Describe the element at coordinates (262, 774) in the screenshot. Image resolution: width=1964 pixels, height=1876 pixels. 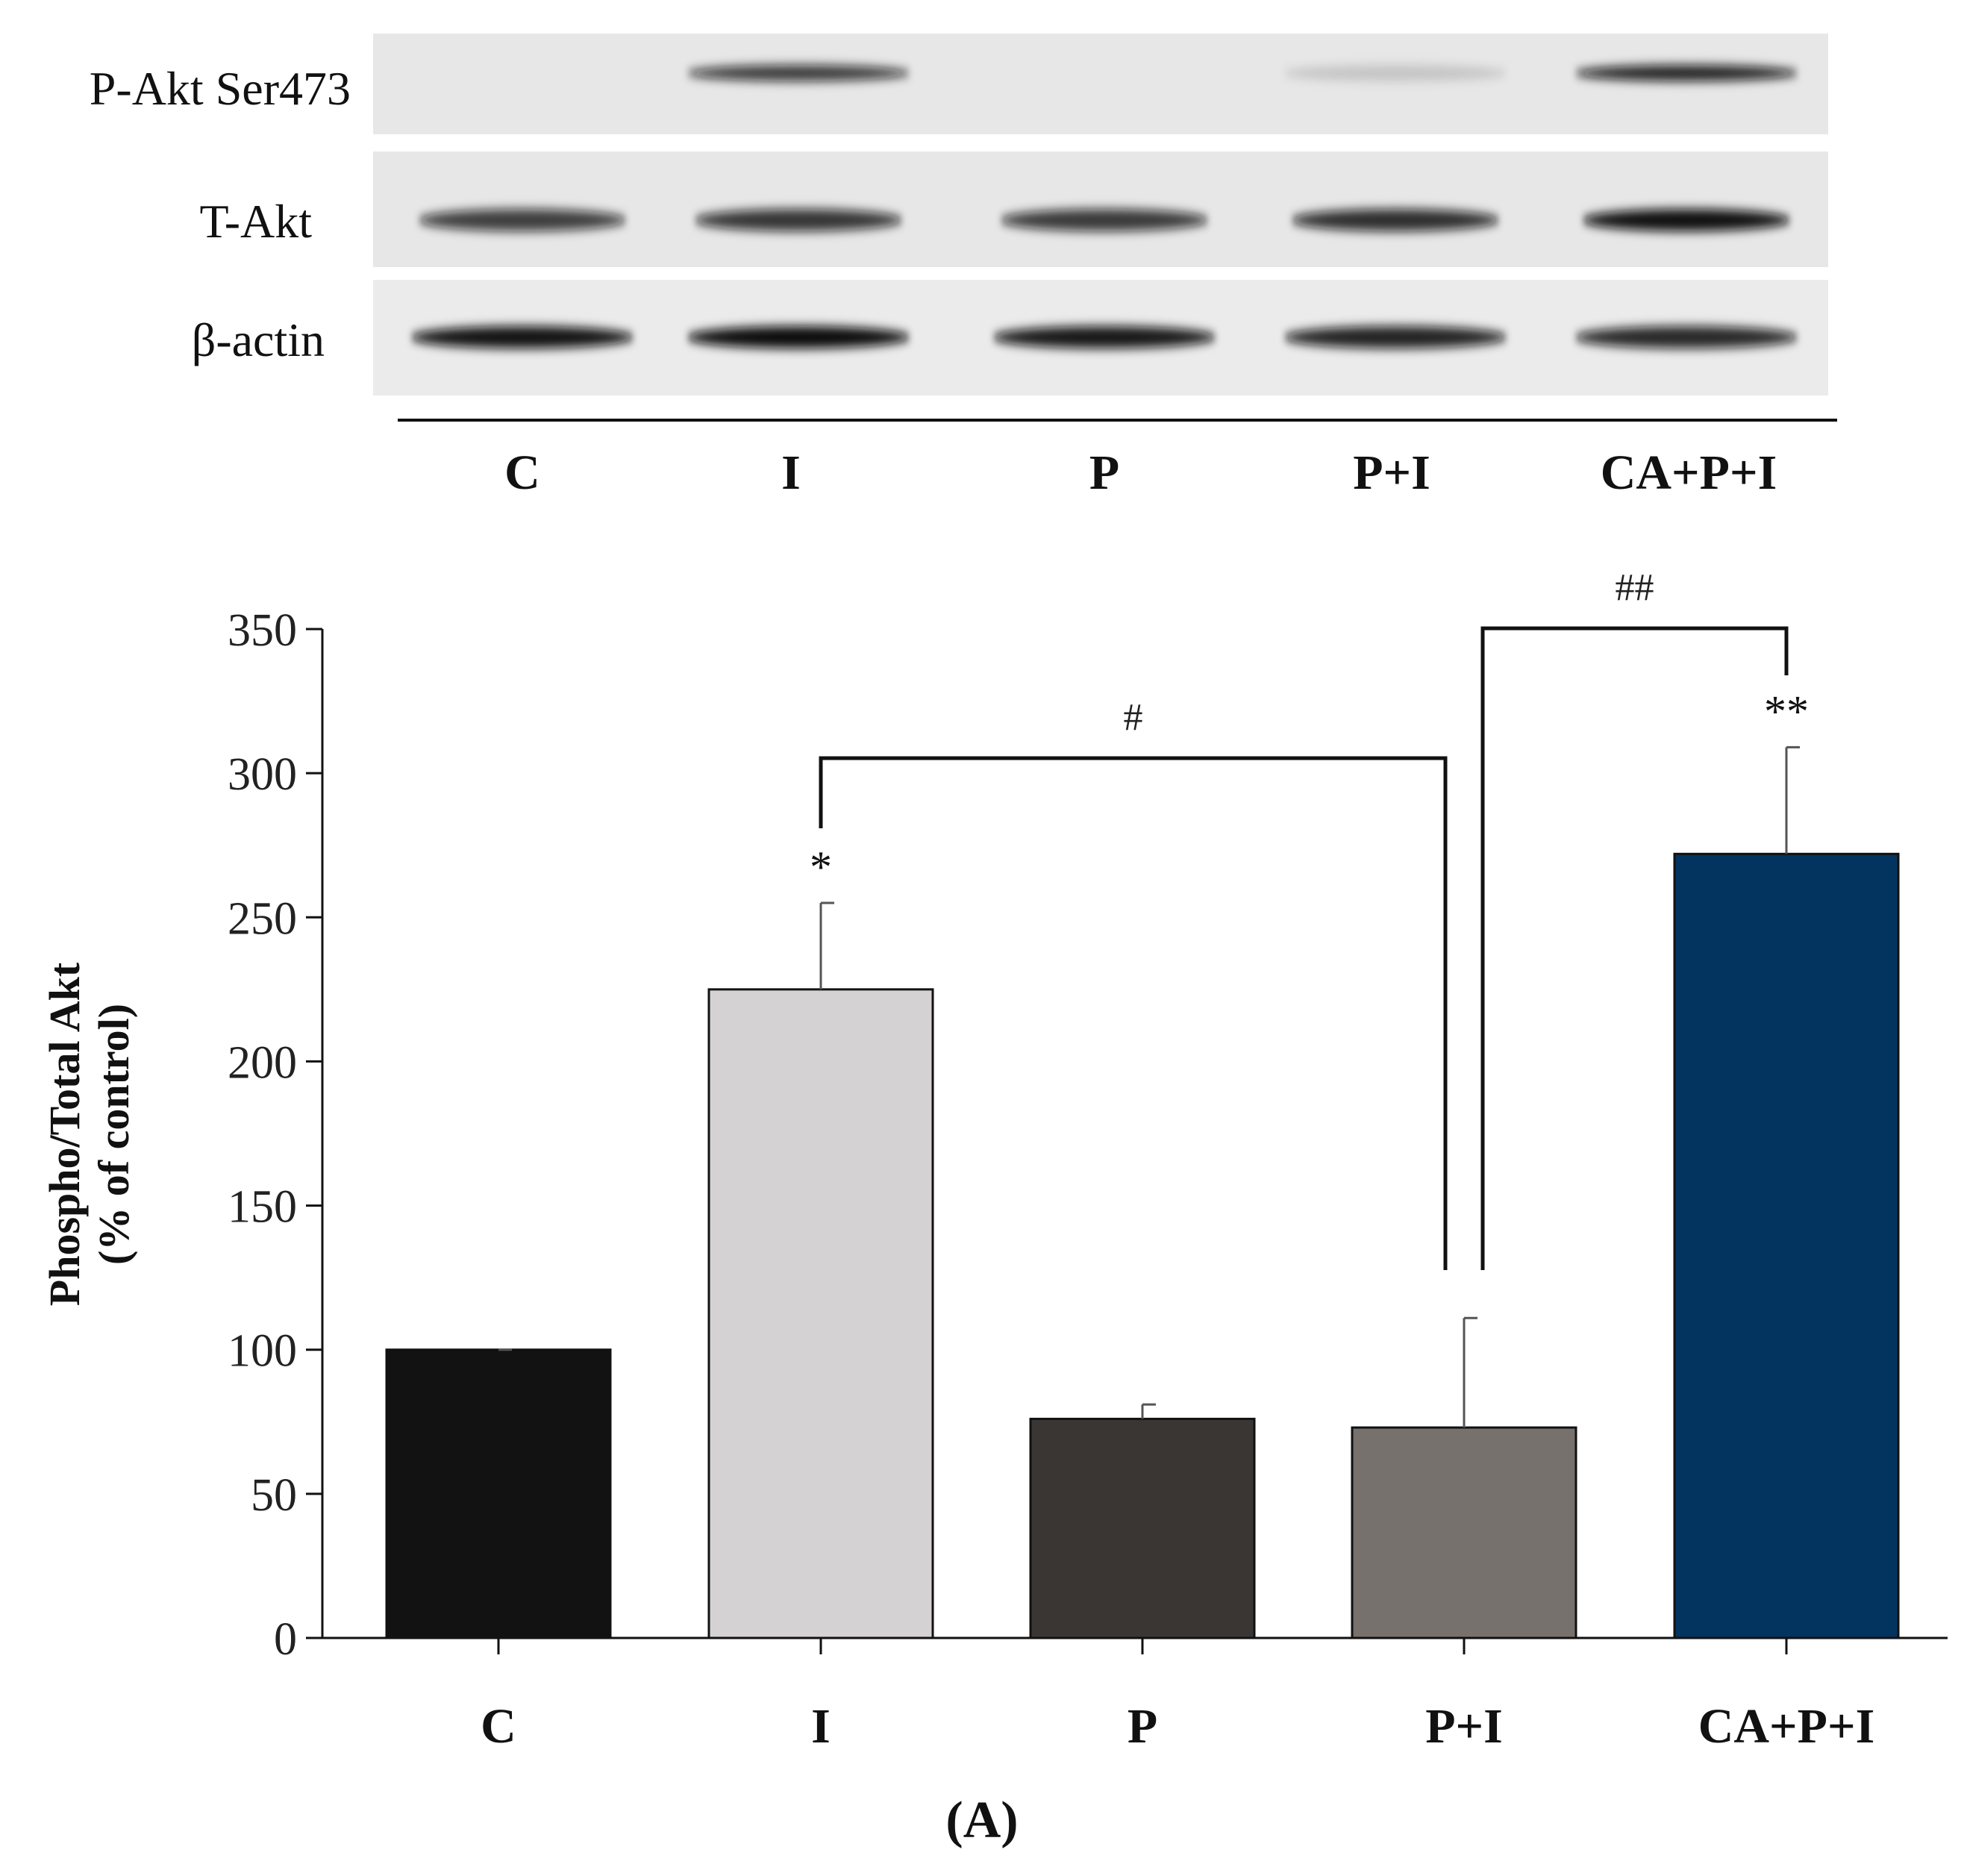
I see `y-tick-label: 300` at that location.